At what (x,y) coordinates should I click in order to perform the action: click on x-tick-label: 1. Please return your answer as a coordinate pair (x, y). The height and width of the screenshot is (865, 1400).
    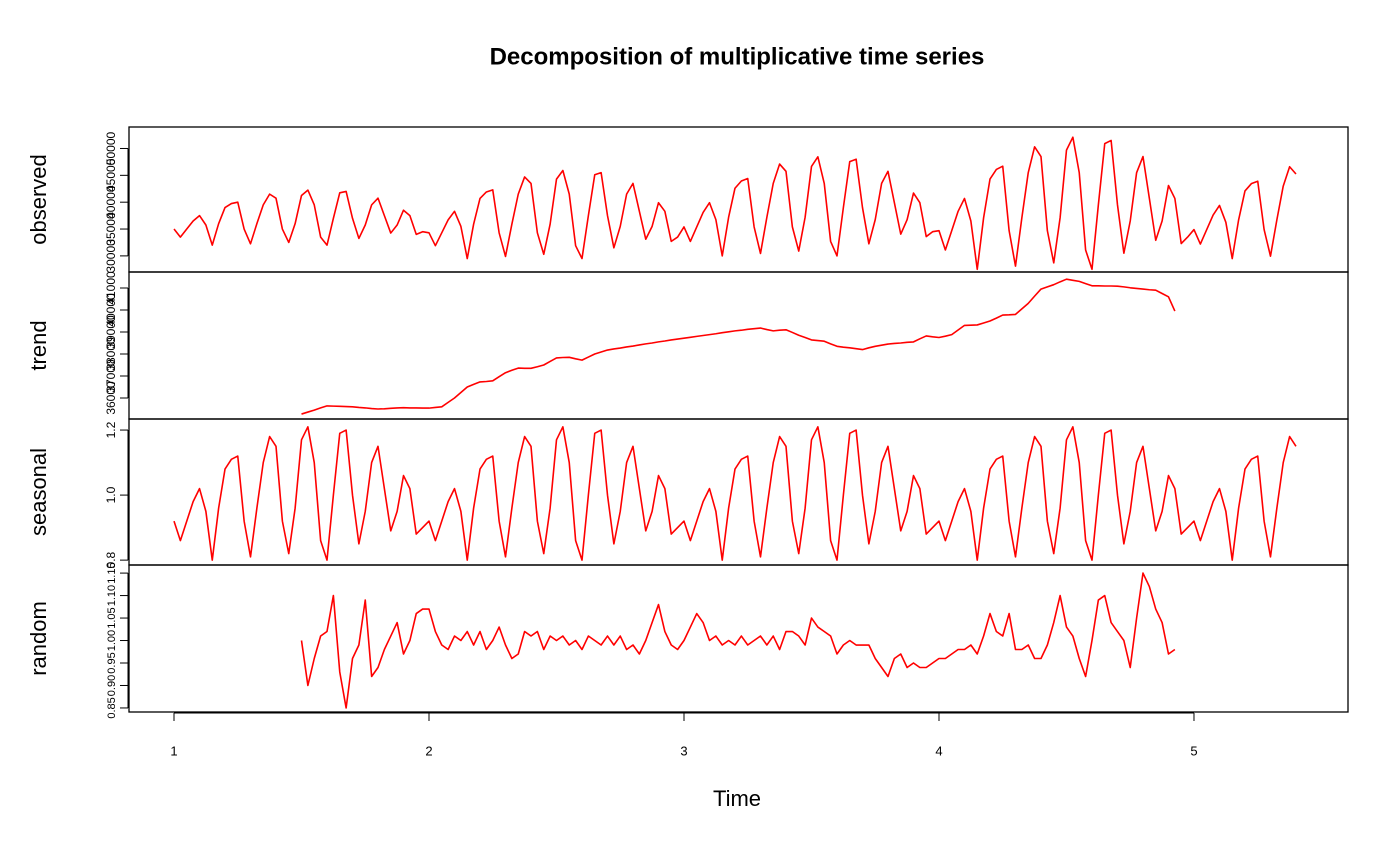
    Looking at the image, I should click on (173, 750).